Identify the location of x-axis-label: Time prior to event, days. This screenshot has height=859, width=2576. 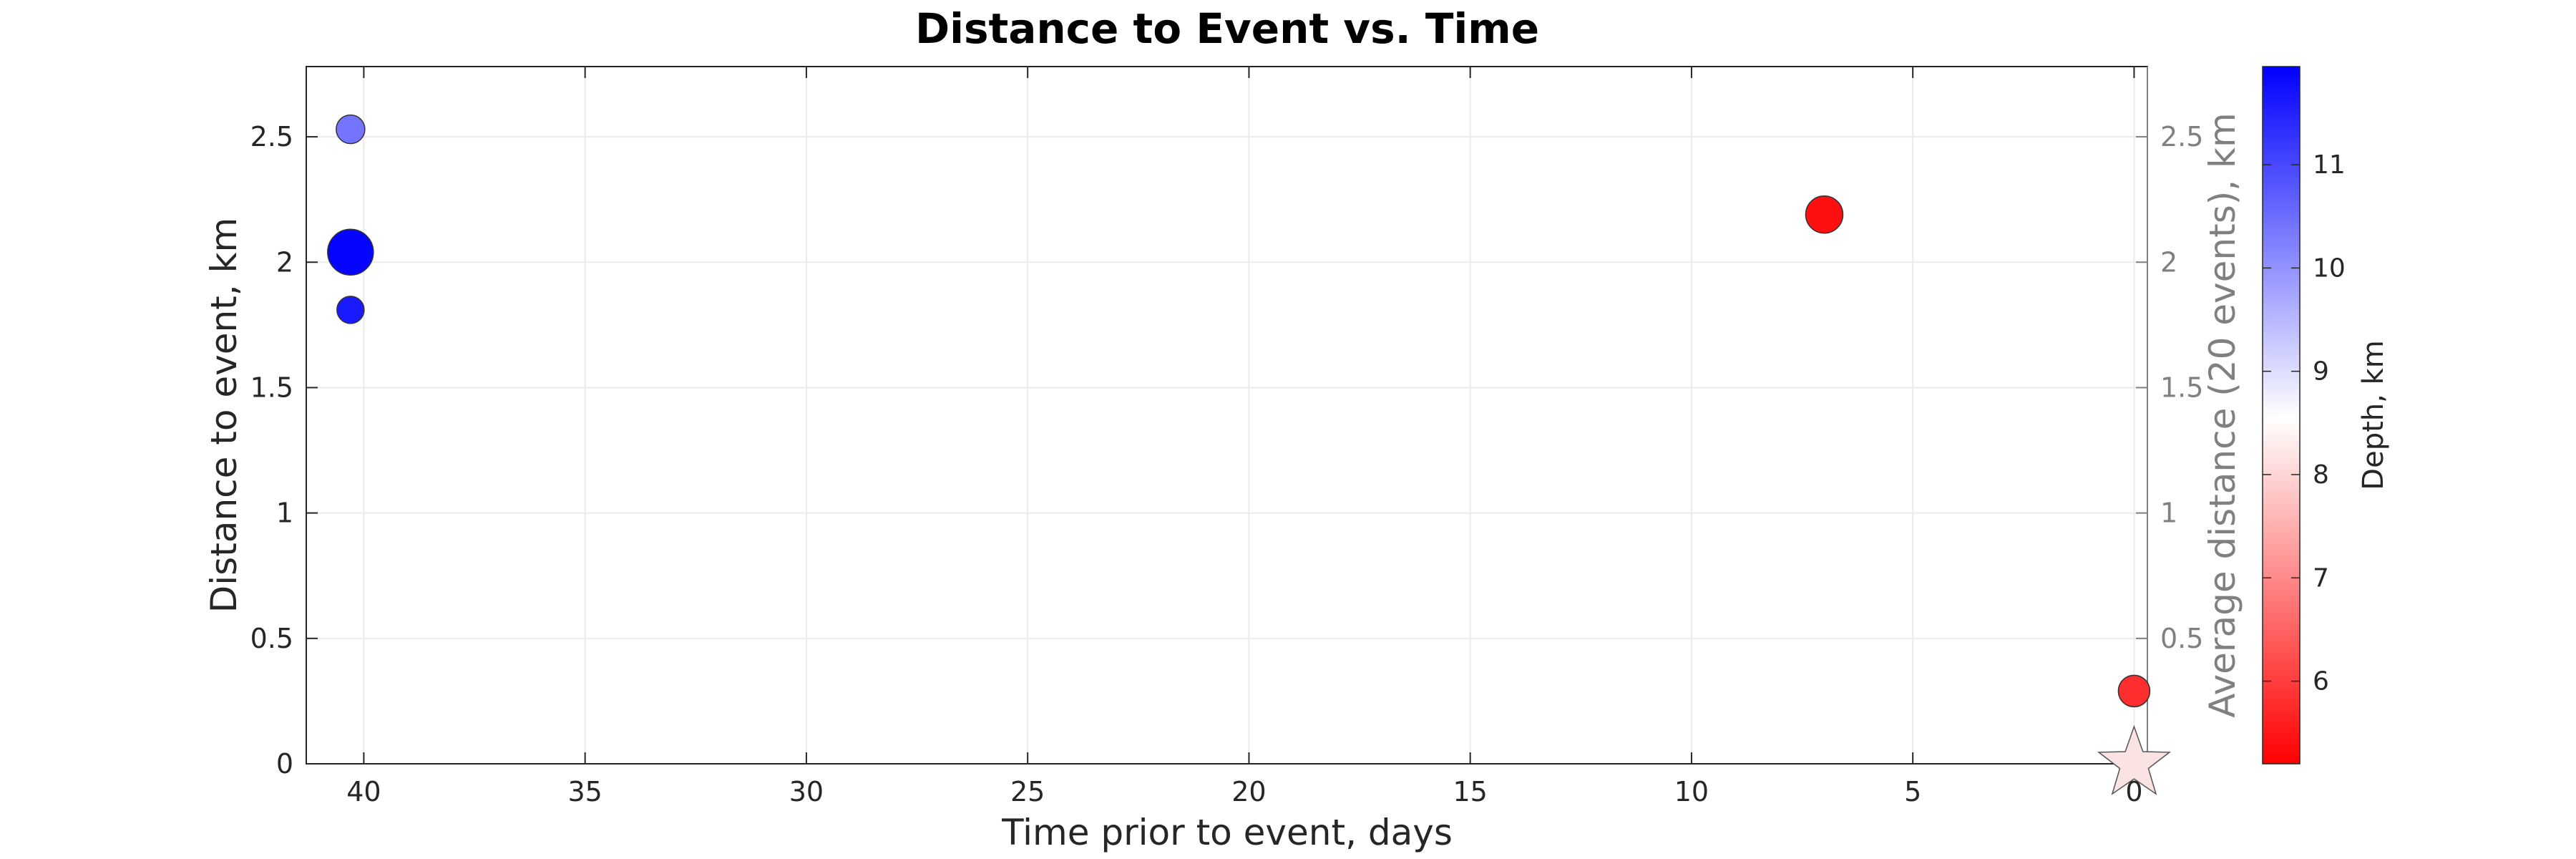
(1227, 832).